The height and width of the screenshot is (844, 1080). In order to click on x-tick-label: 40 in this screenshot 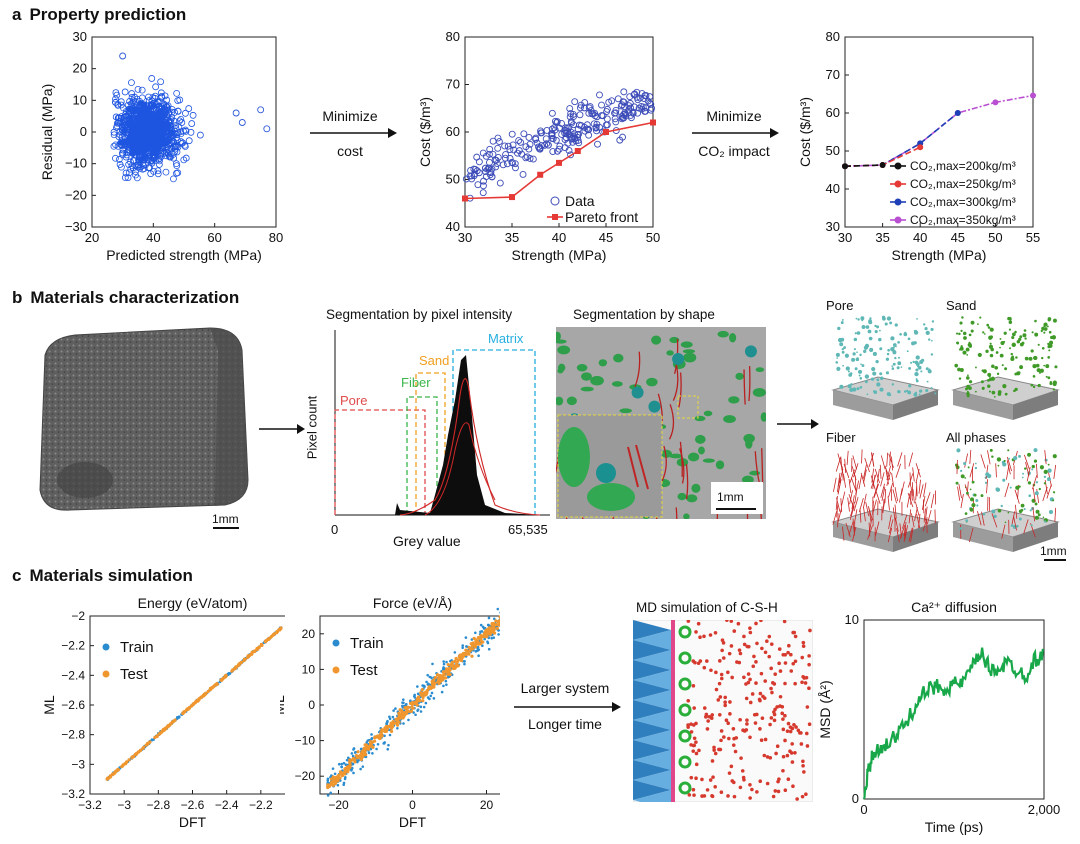, I will do `click(153, 237)`.